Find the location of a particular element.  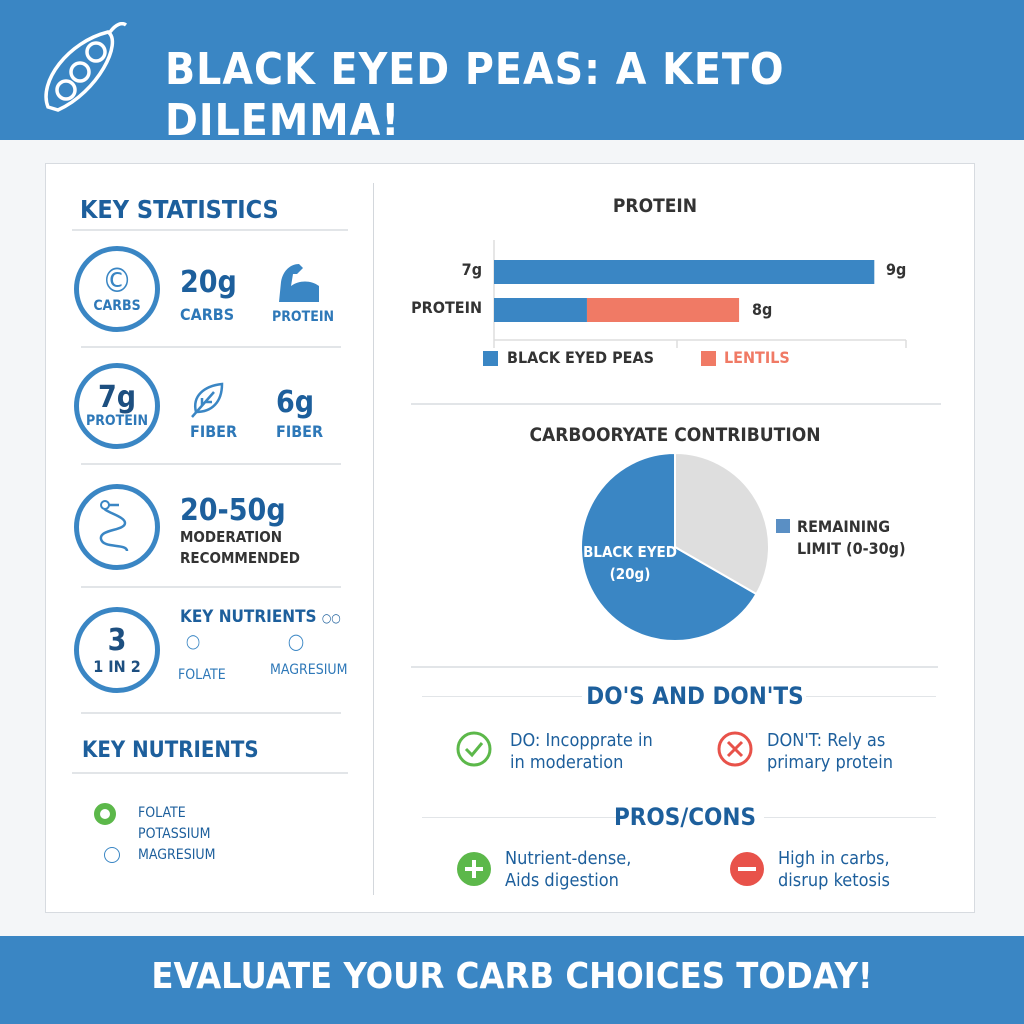

dont-text: DON'T: Rely as primary protein is located at coordinates (830, 752).